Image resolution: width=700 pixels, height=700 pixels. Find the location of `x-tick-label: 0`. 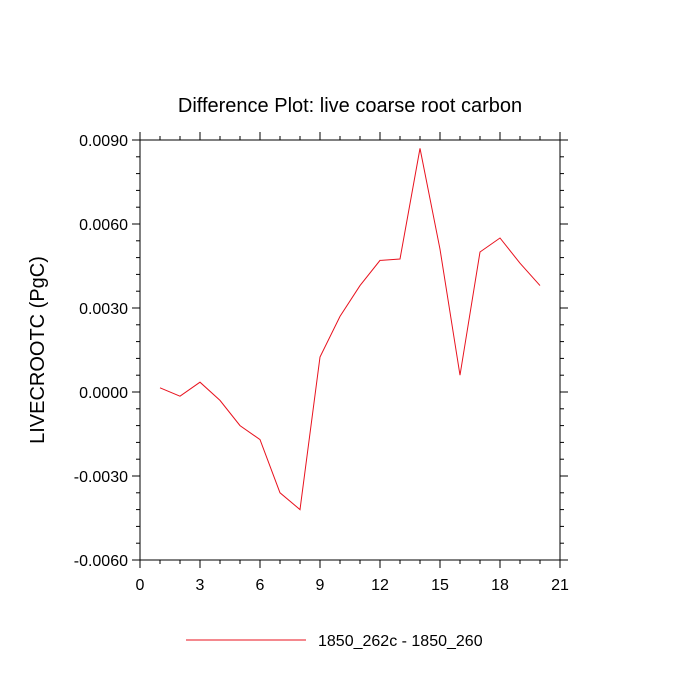

x-tick-label: 0 is located at coordinates (140, 585).